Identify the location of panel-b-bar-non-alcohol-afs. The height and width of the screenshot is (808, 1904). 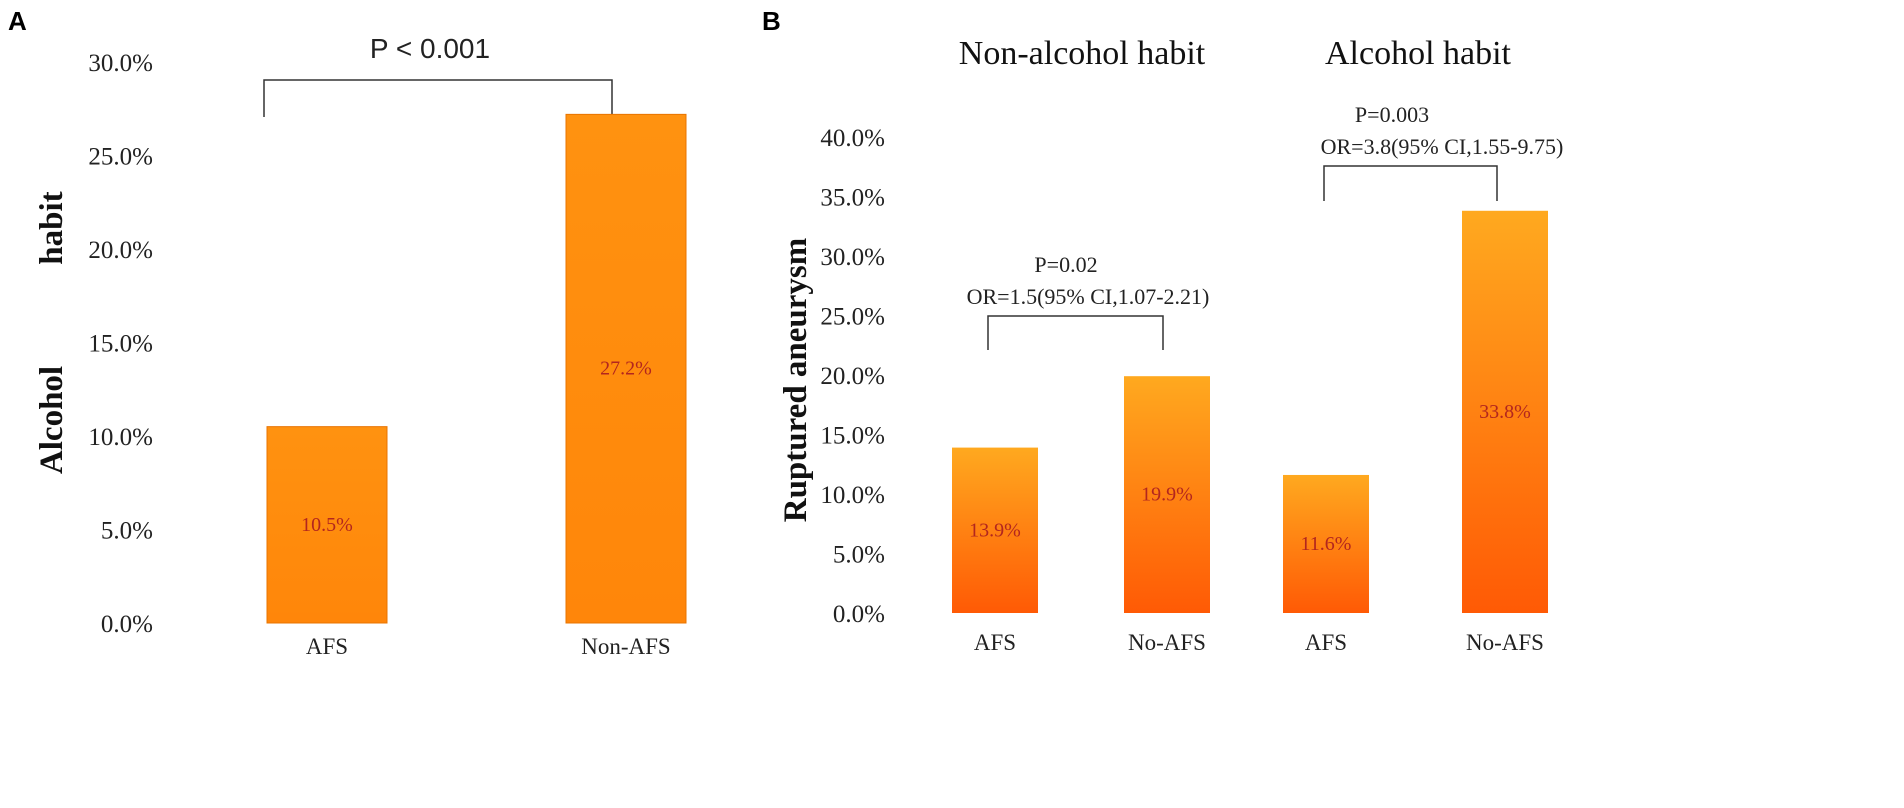
(995, 530).